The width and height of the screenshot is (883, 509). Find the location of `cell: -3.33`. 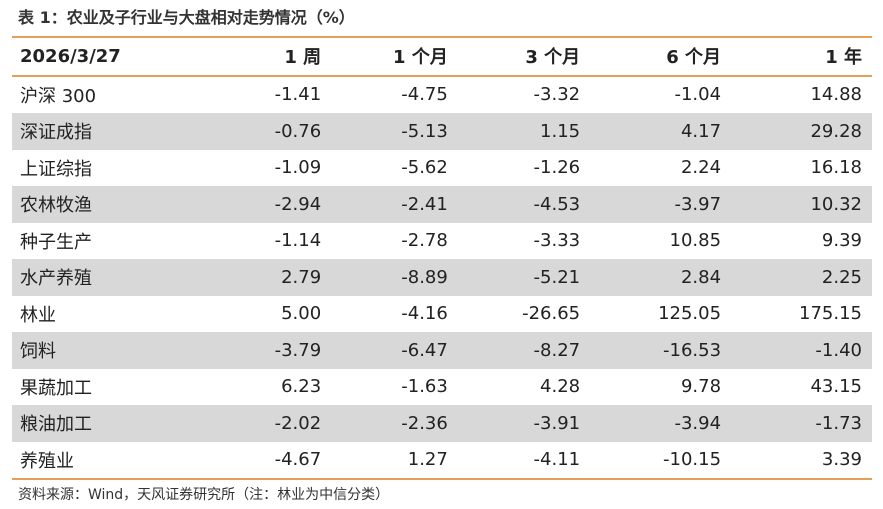

cell: -3.33 is located at coordinates (557, 241).